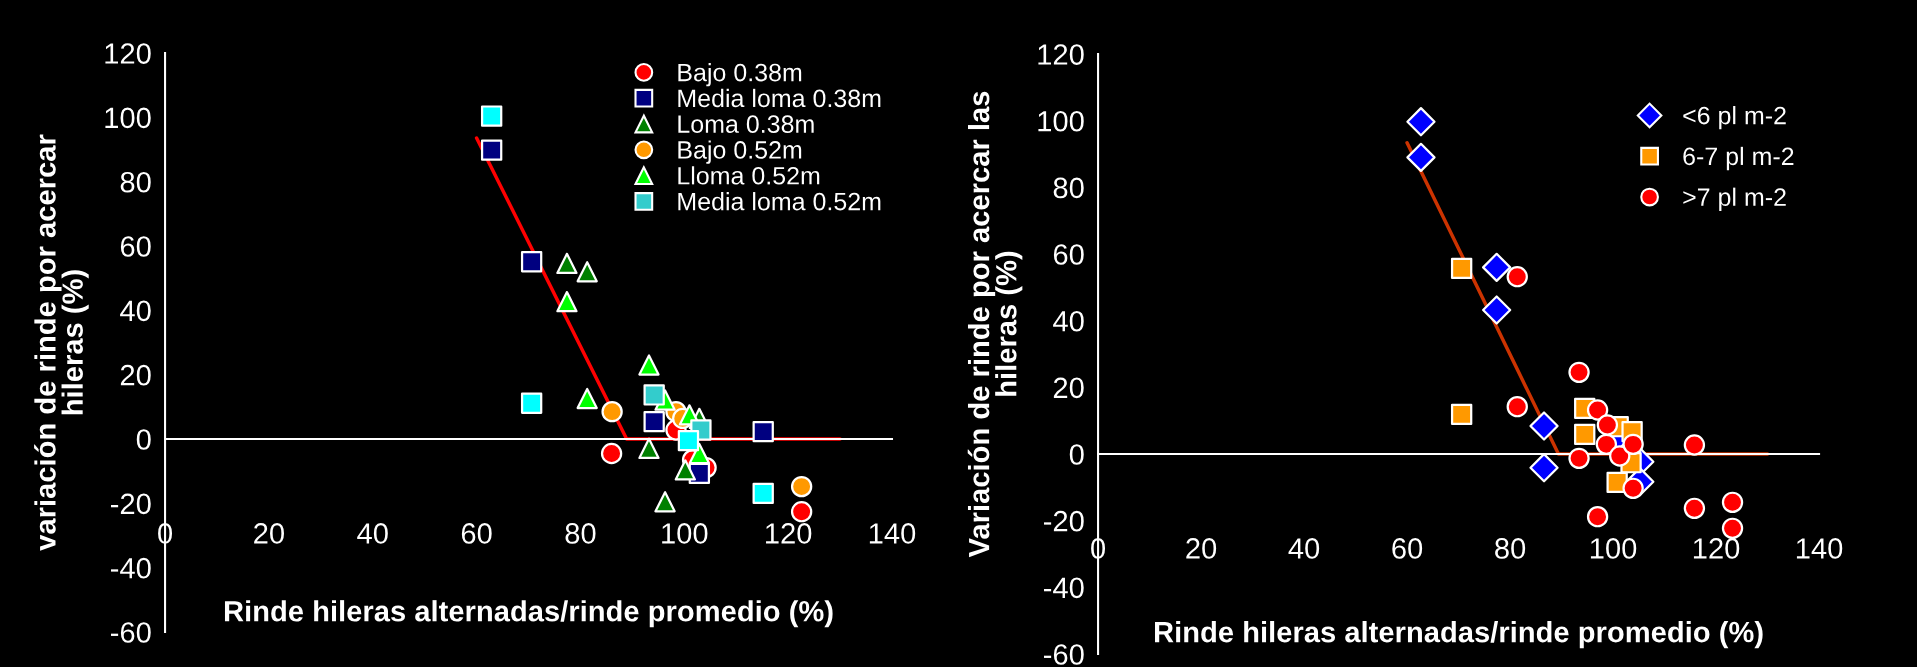  Describe the element at coordinates (1734, 199) in the screenshot. I see `legend-label: >7 pl m-2` at that location.